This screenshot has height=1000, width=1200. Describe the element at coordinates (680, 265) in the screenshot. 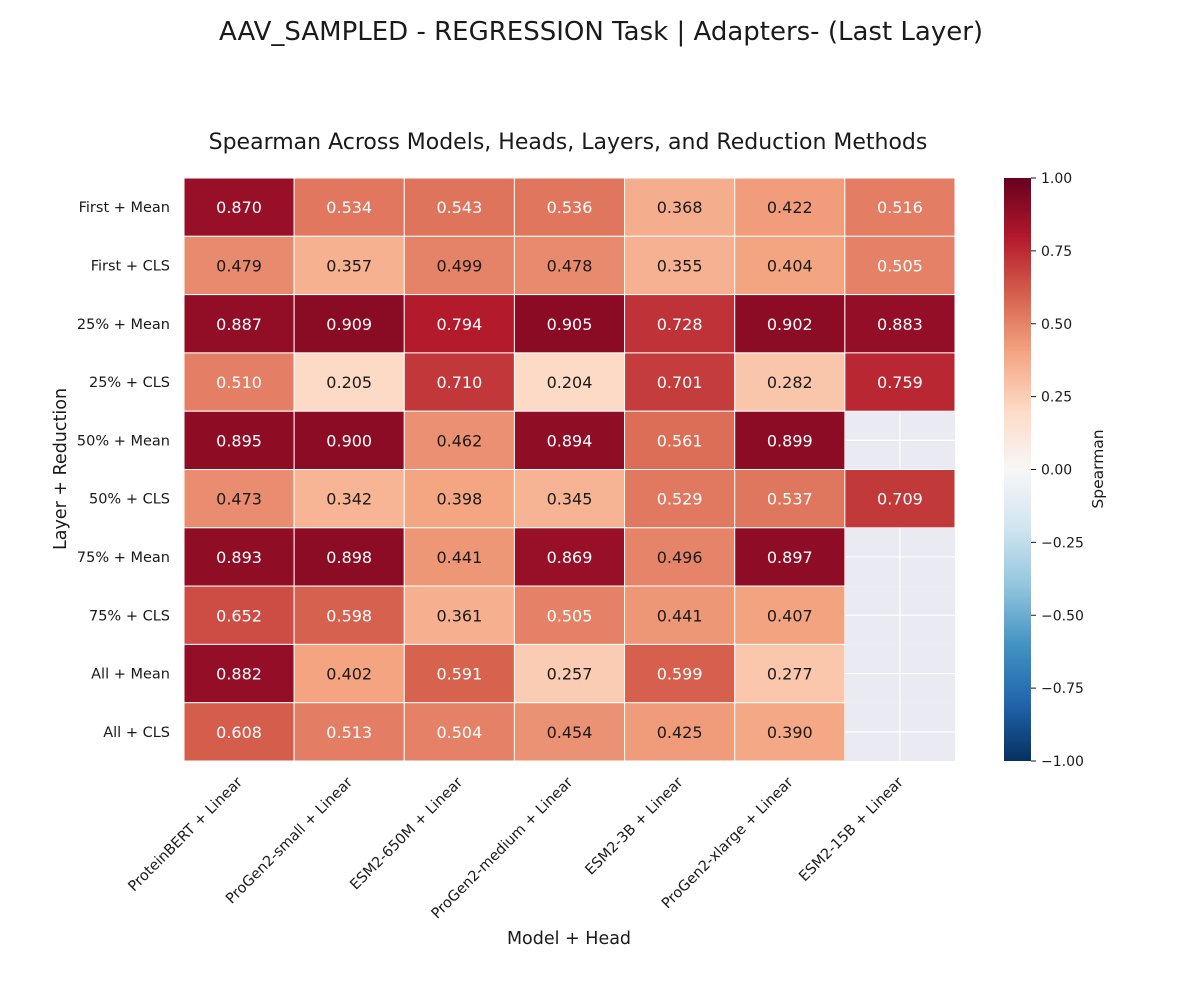

I see `cell-value-label: 0.355` at that location.